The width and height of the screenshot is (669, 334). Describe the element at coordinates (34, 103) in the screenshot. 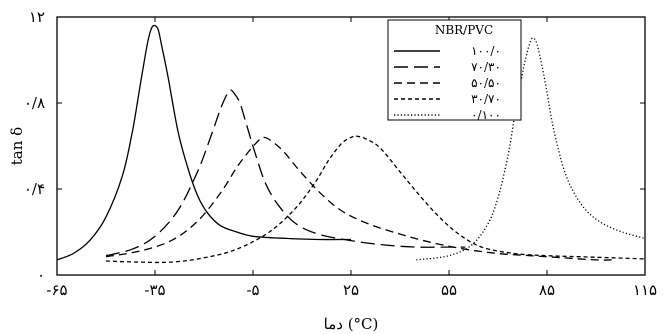

I see `y-tick-label: ۰/۸` at that location.